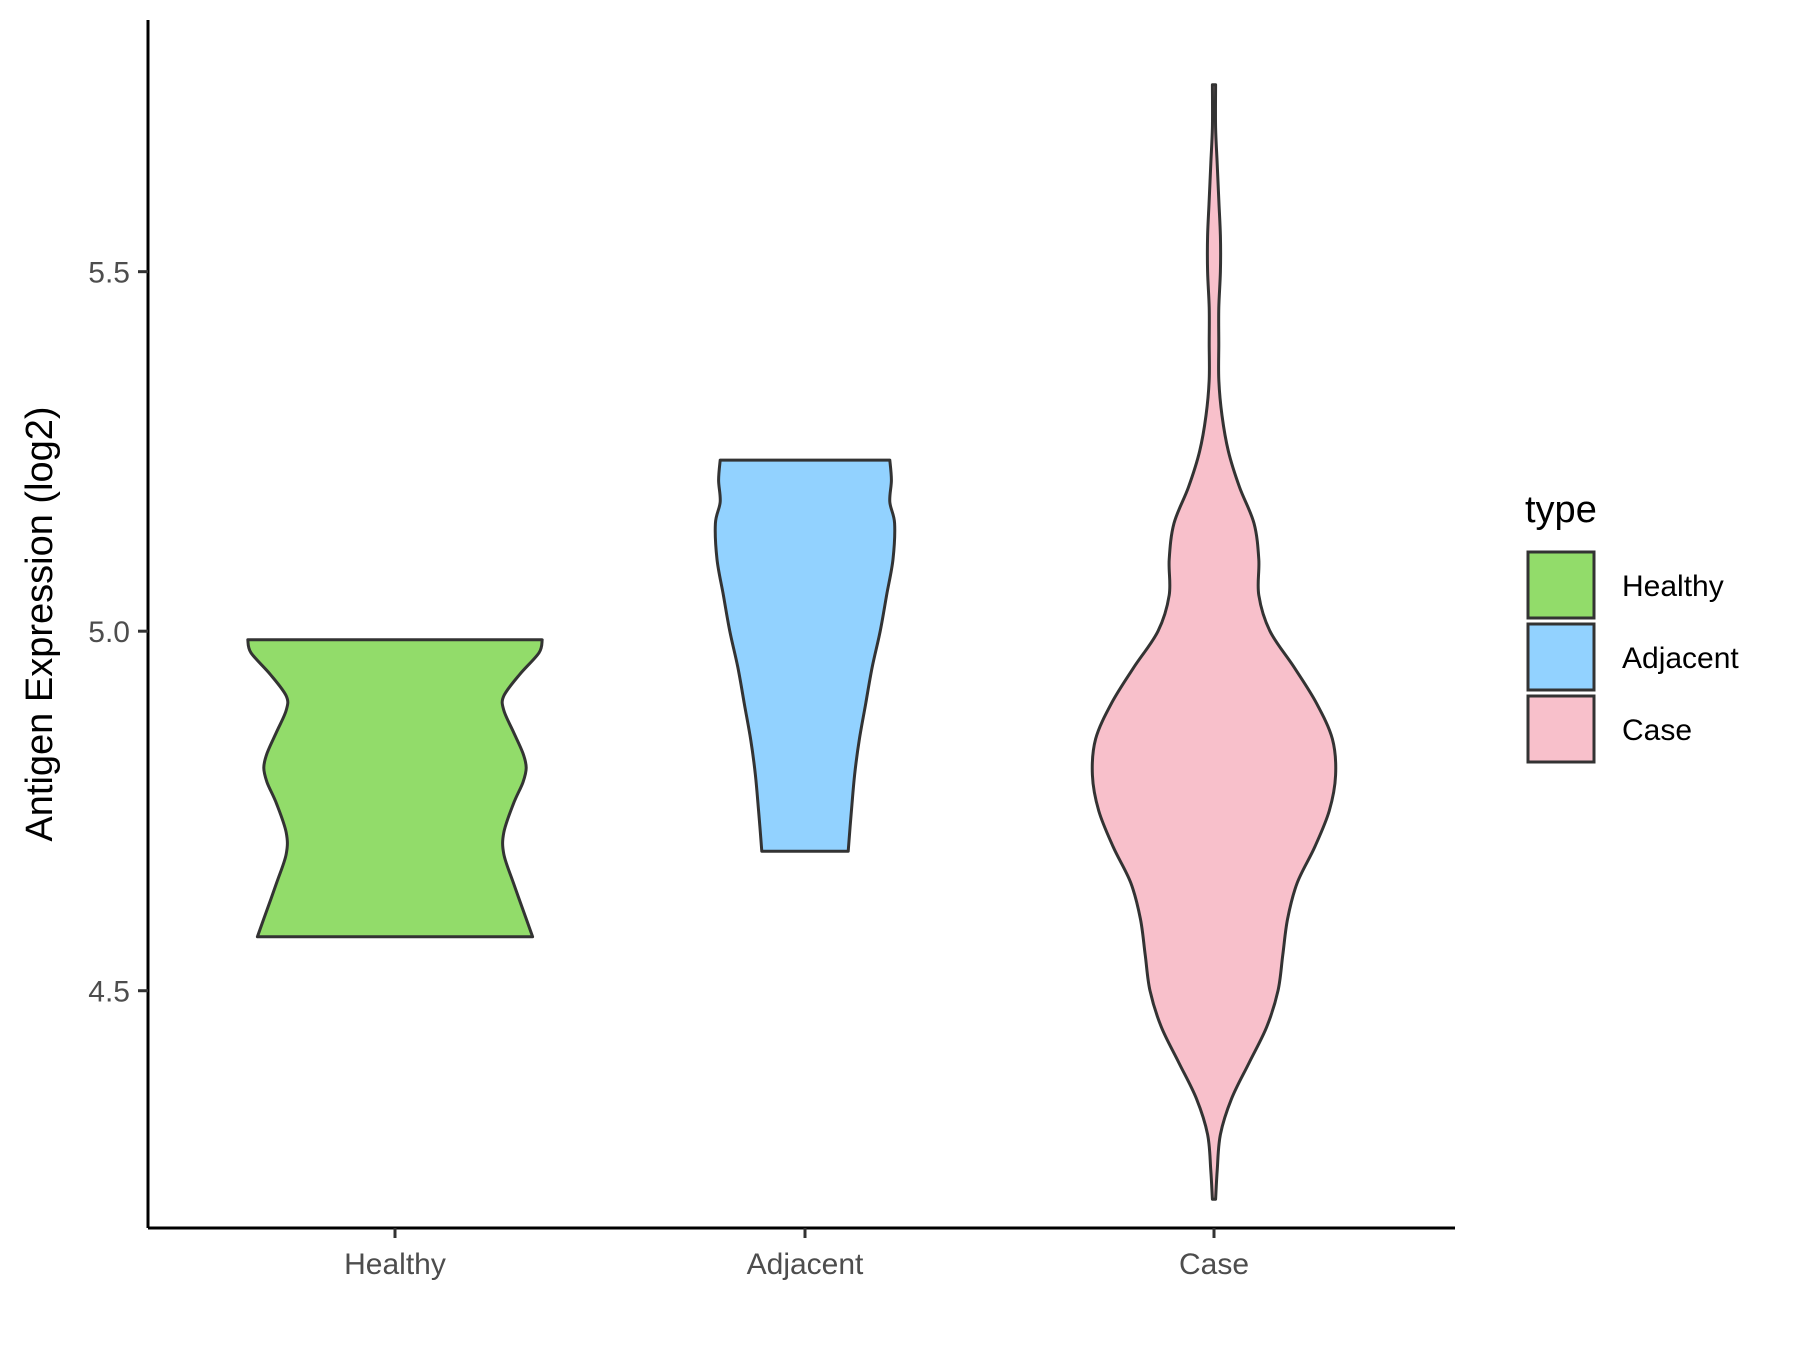 This screenshot has height=1350, width=1800. What do you see at coordinates (1561, 510) in the screenshot?
I see `legend-title: type` at bounding box center [1561, 510].